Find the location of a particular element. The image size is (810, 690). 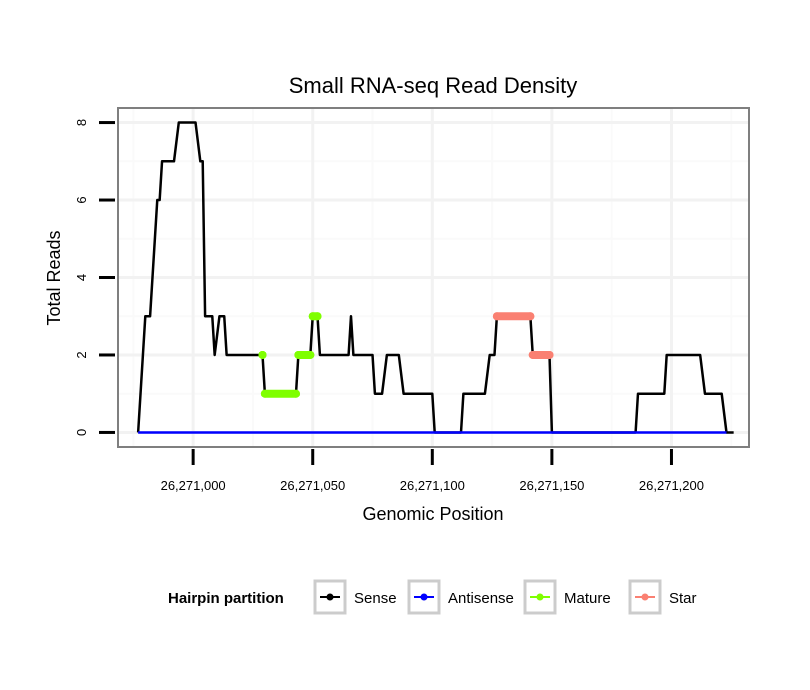

y-tick-label: 8 is located at coordinates (81, 122).